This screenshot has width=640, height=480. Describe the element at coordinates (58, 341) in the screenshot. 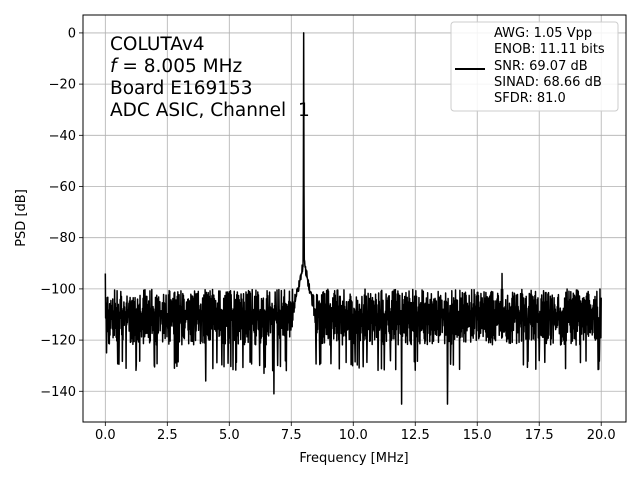

I see `y-tick-label: −120` at that location.